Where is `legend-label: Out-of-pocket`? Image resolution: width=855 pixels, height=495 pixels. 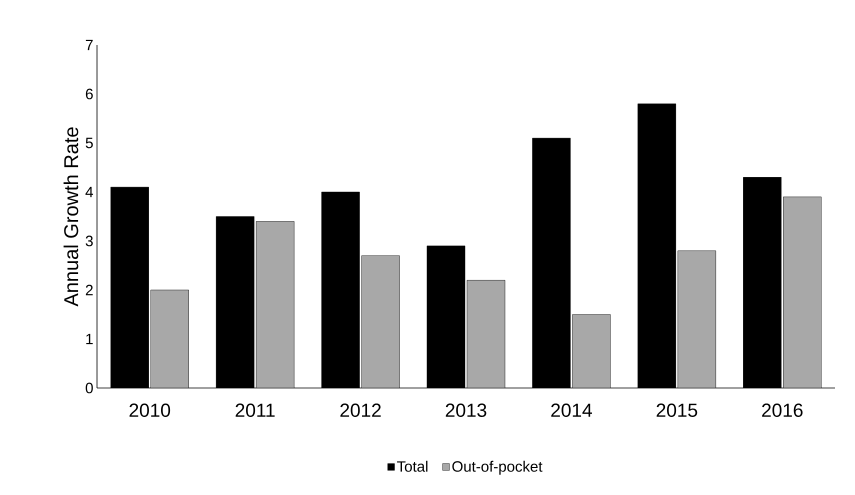 legend-label: Out-of-pocket is located at coordinates (497, 467).